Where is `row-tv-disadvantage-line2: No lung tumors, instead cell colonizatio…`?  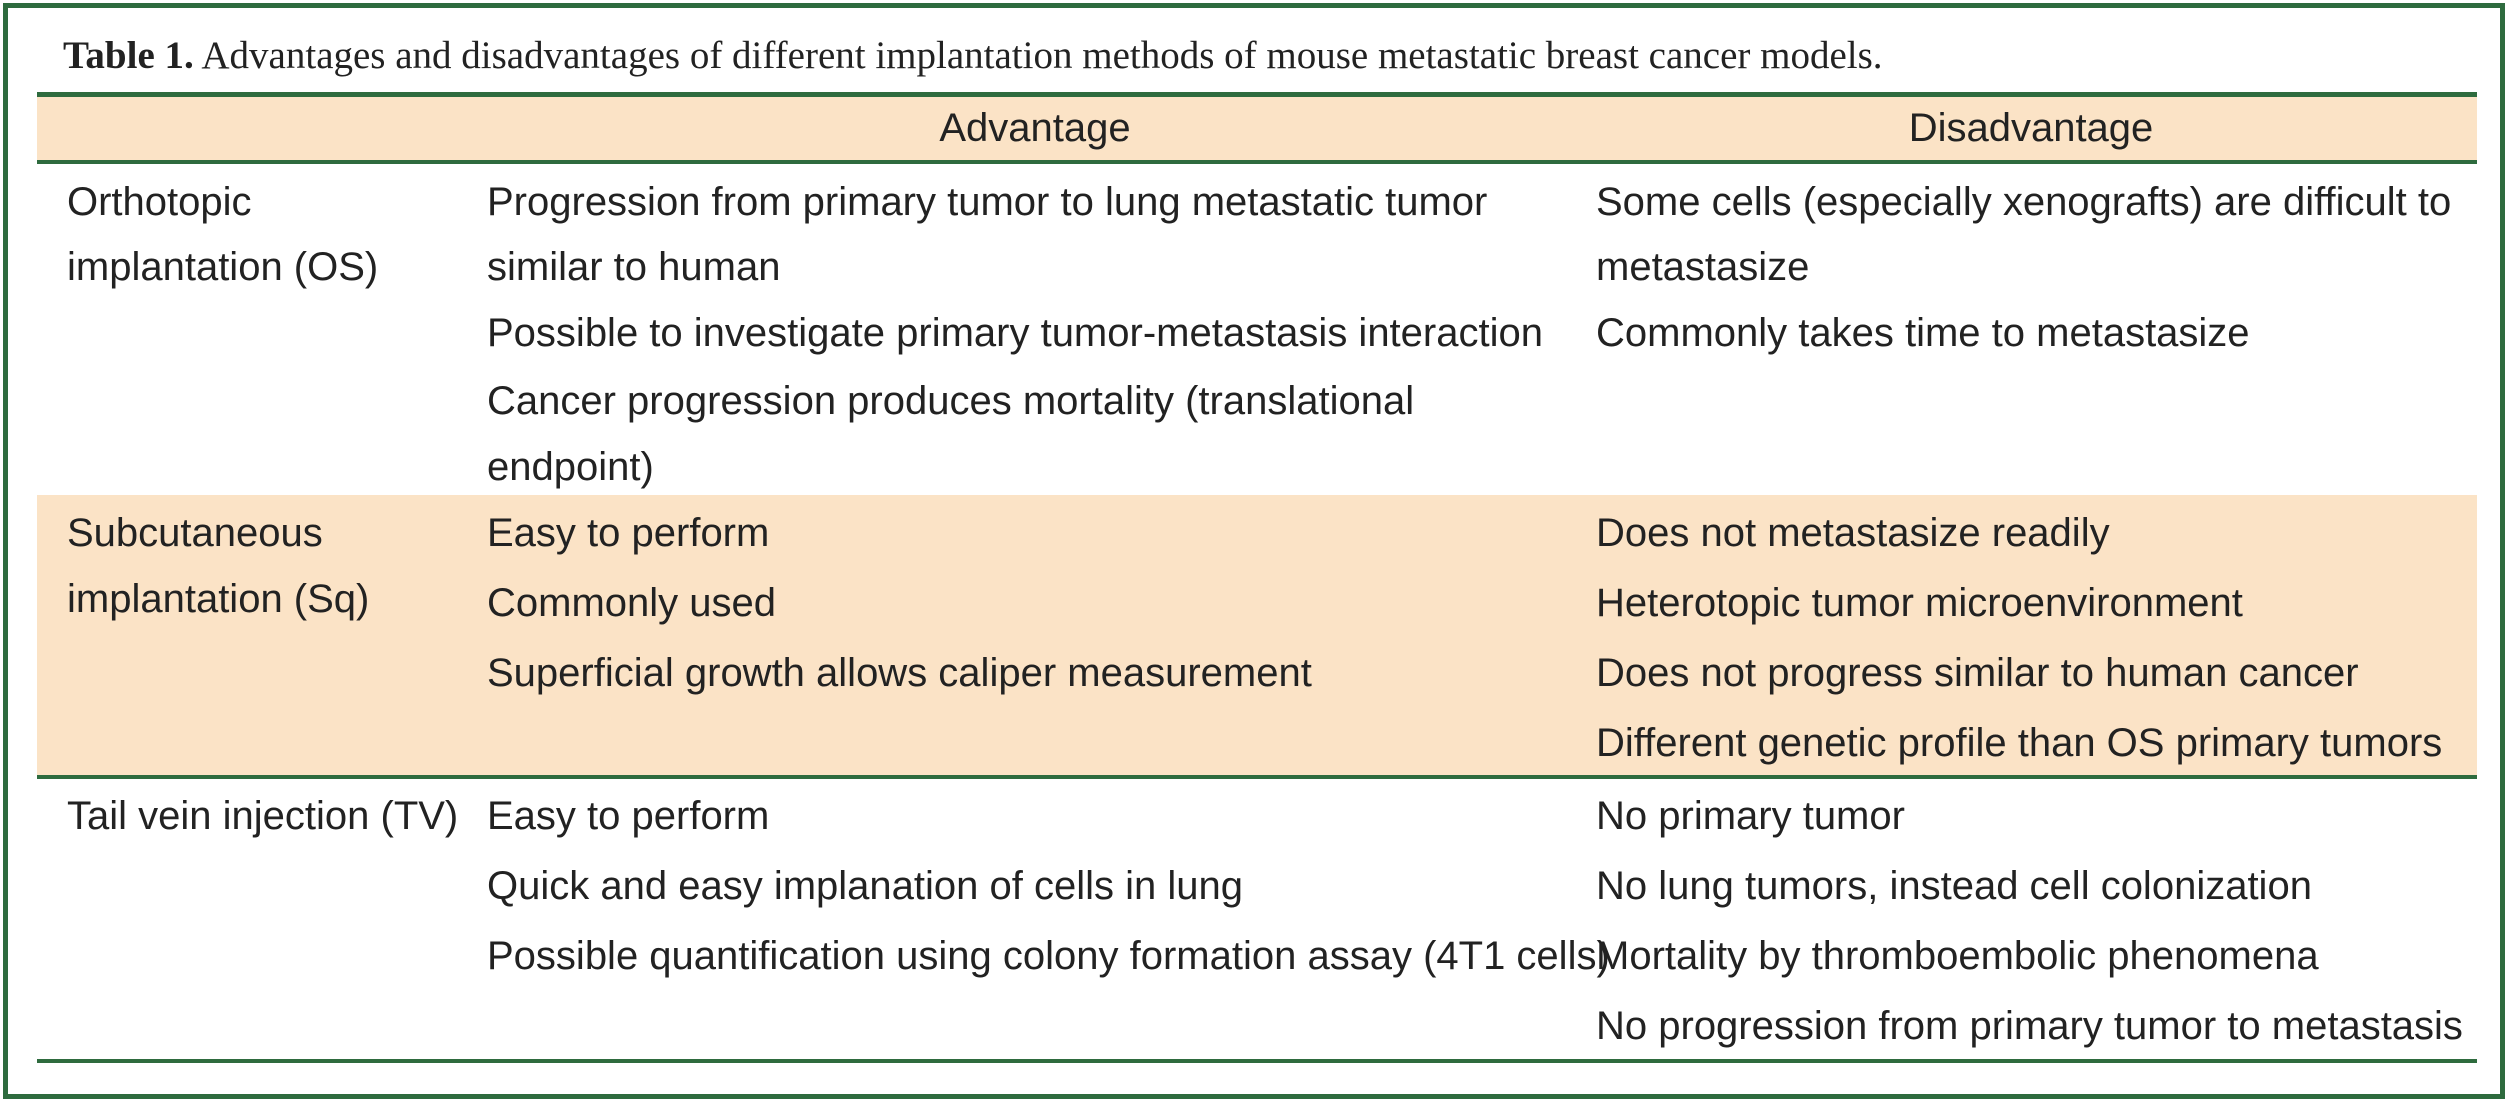 row-tv-disadvantage-line2: No lung tumors, instead cell colonizatio… is located at coordinates (1954, 886).